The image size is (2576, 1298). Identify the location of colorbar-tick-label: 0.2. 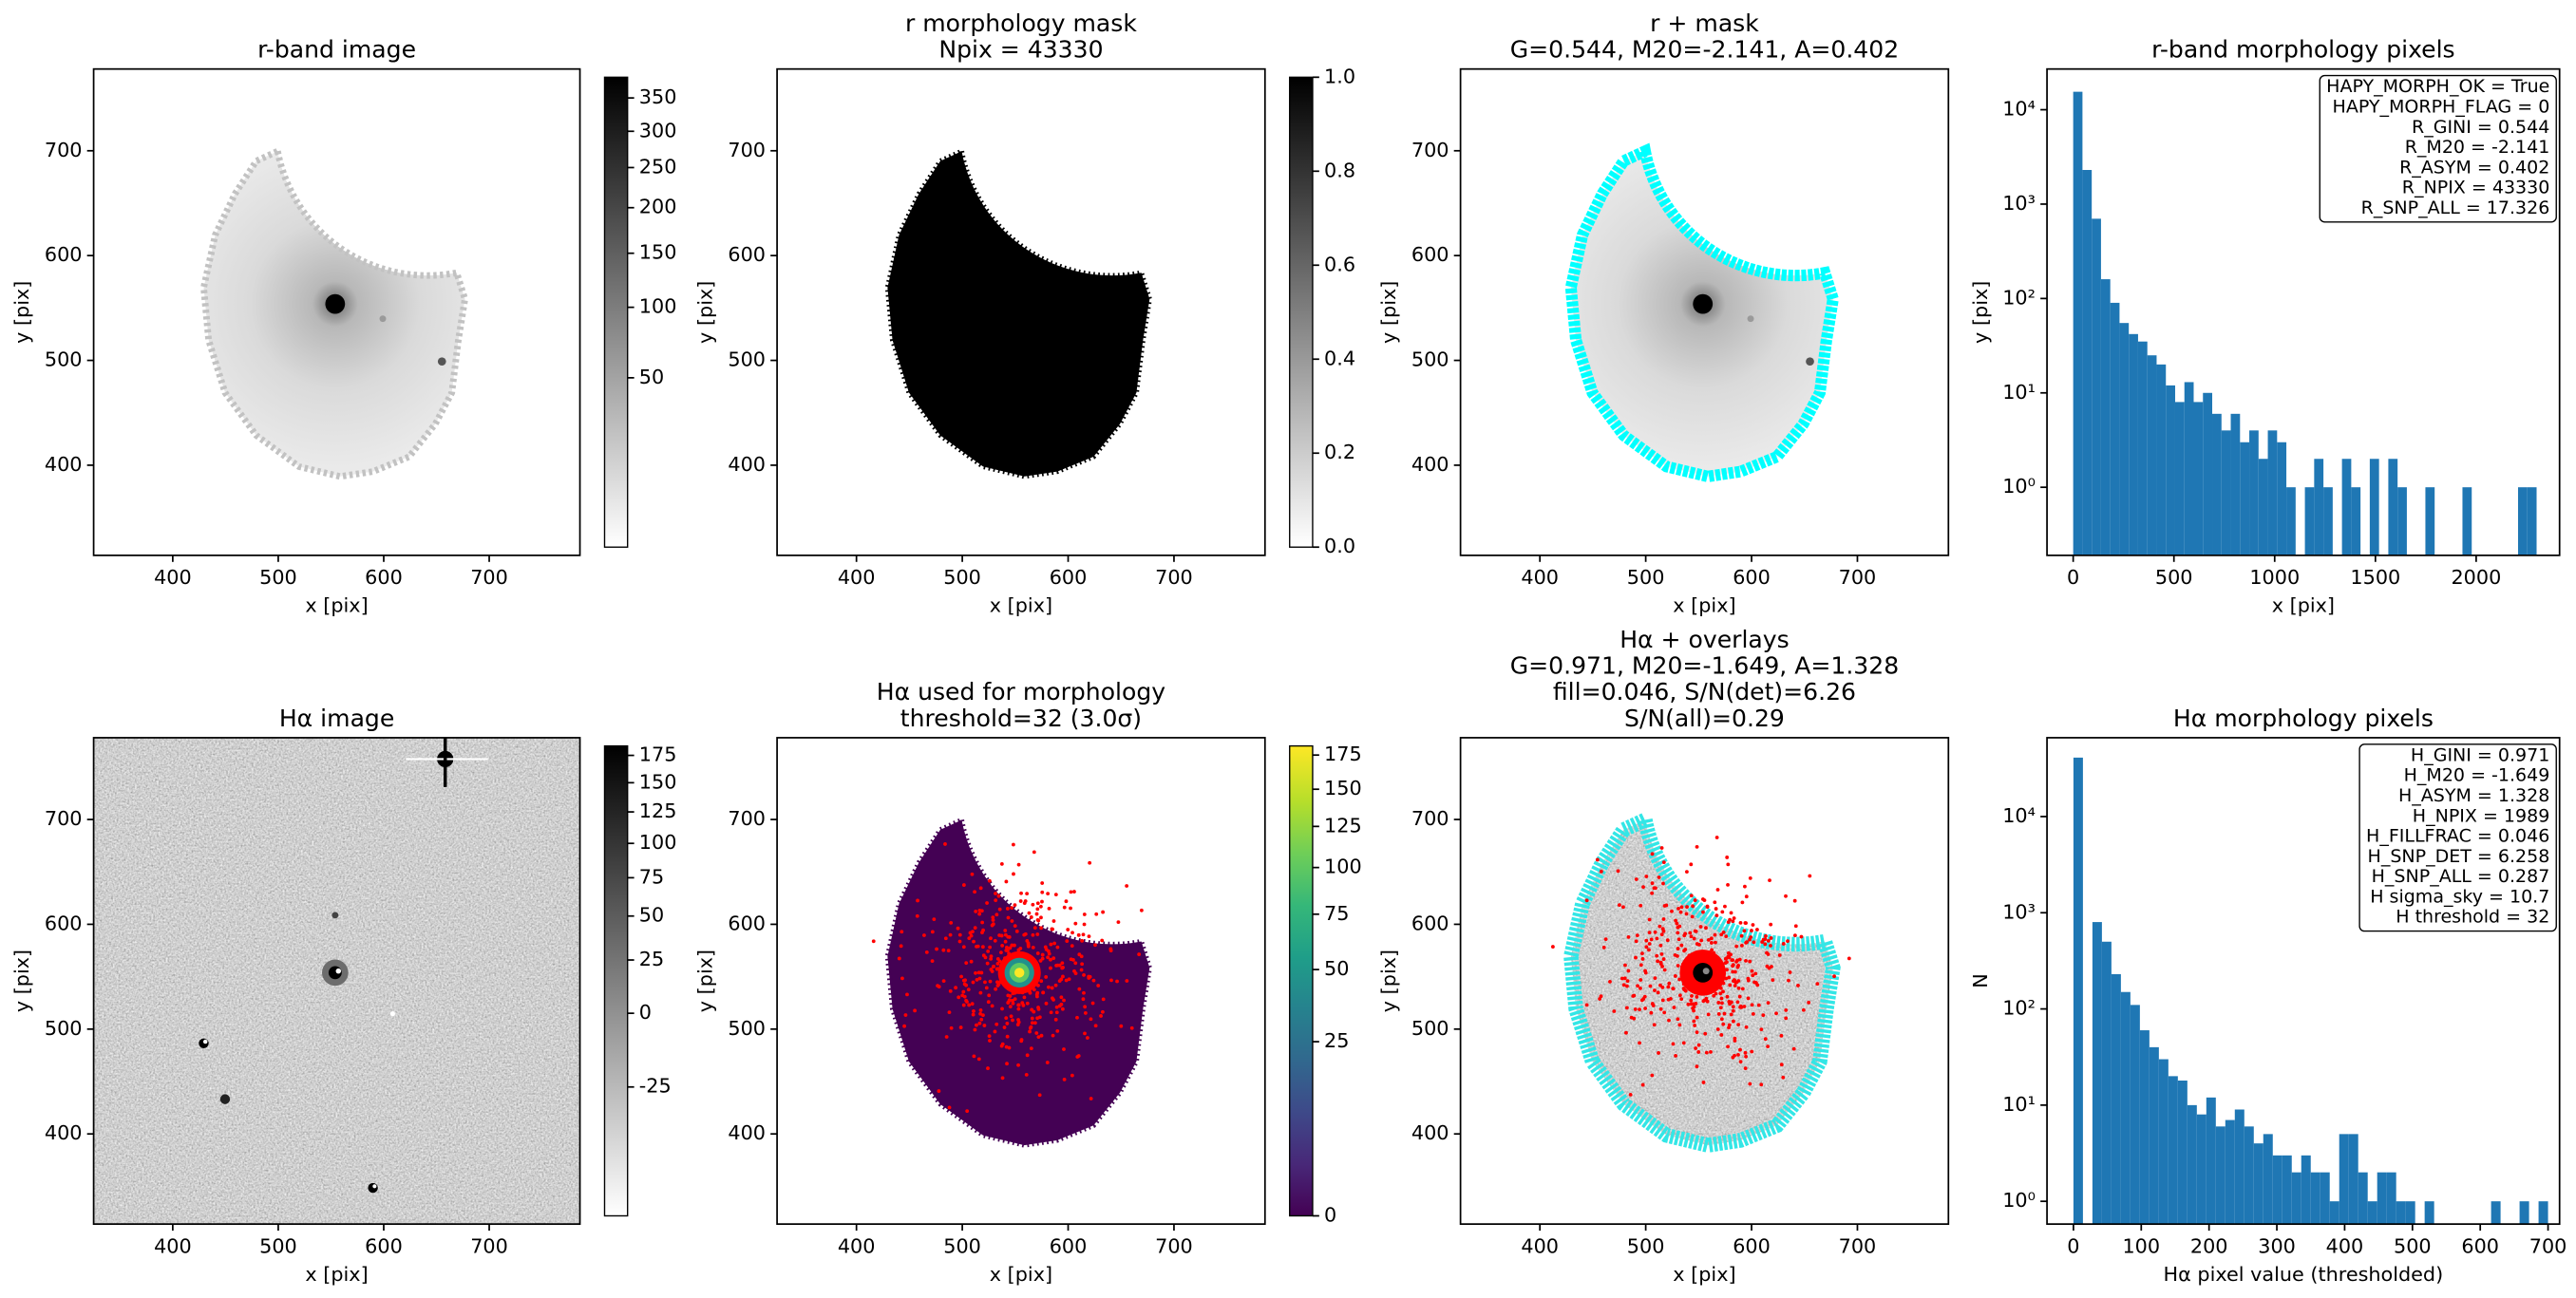
(1339, 452).